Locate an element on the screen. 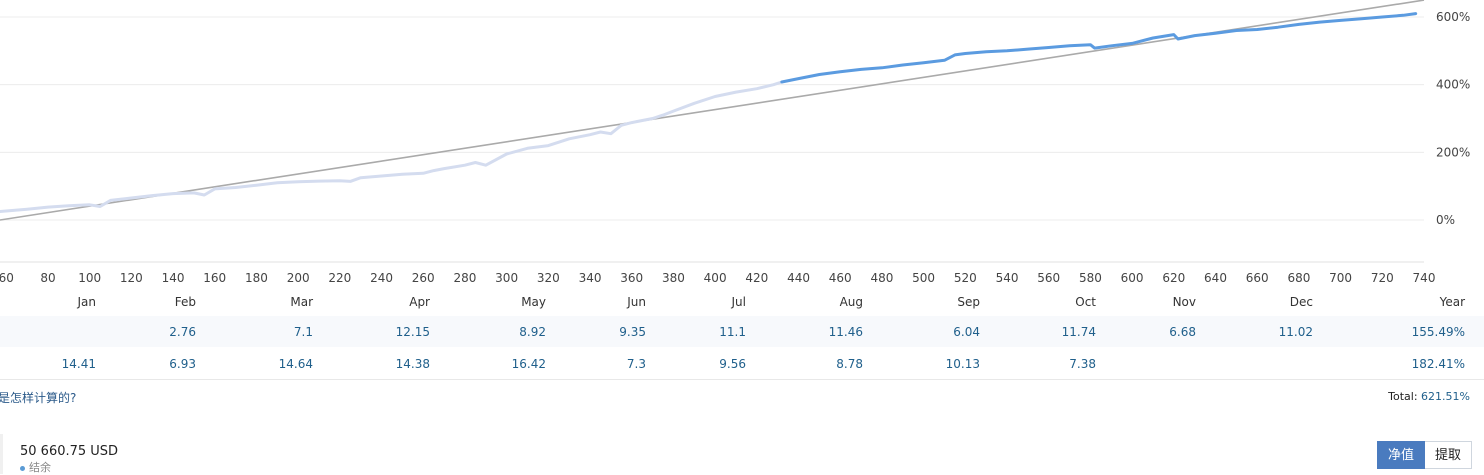 This screenshot has height=475, width=1484. month-label: Nov is located at coordinates (1184, 302).